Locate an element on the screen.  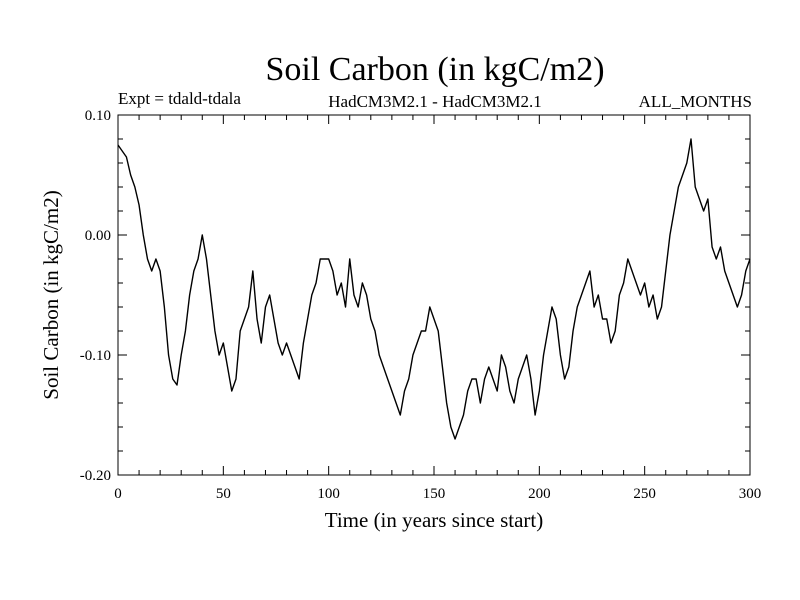
x-tick-label: 0 is located at coordinates (118, 494).